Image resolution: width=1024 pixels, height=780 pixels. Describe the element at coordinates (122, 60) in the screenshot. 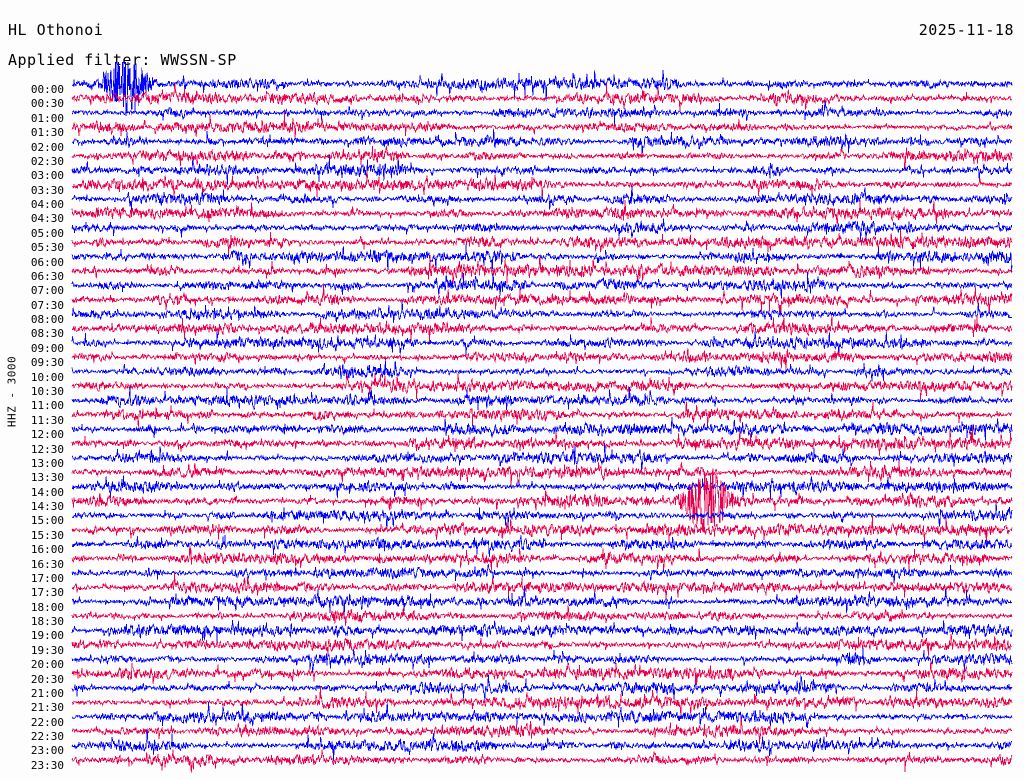

I see `applied-filter-label: Applied filter: WWSSN-SP` at that location.